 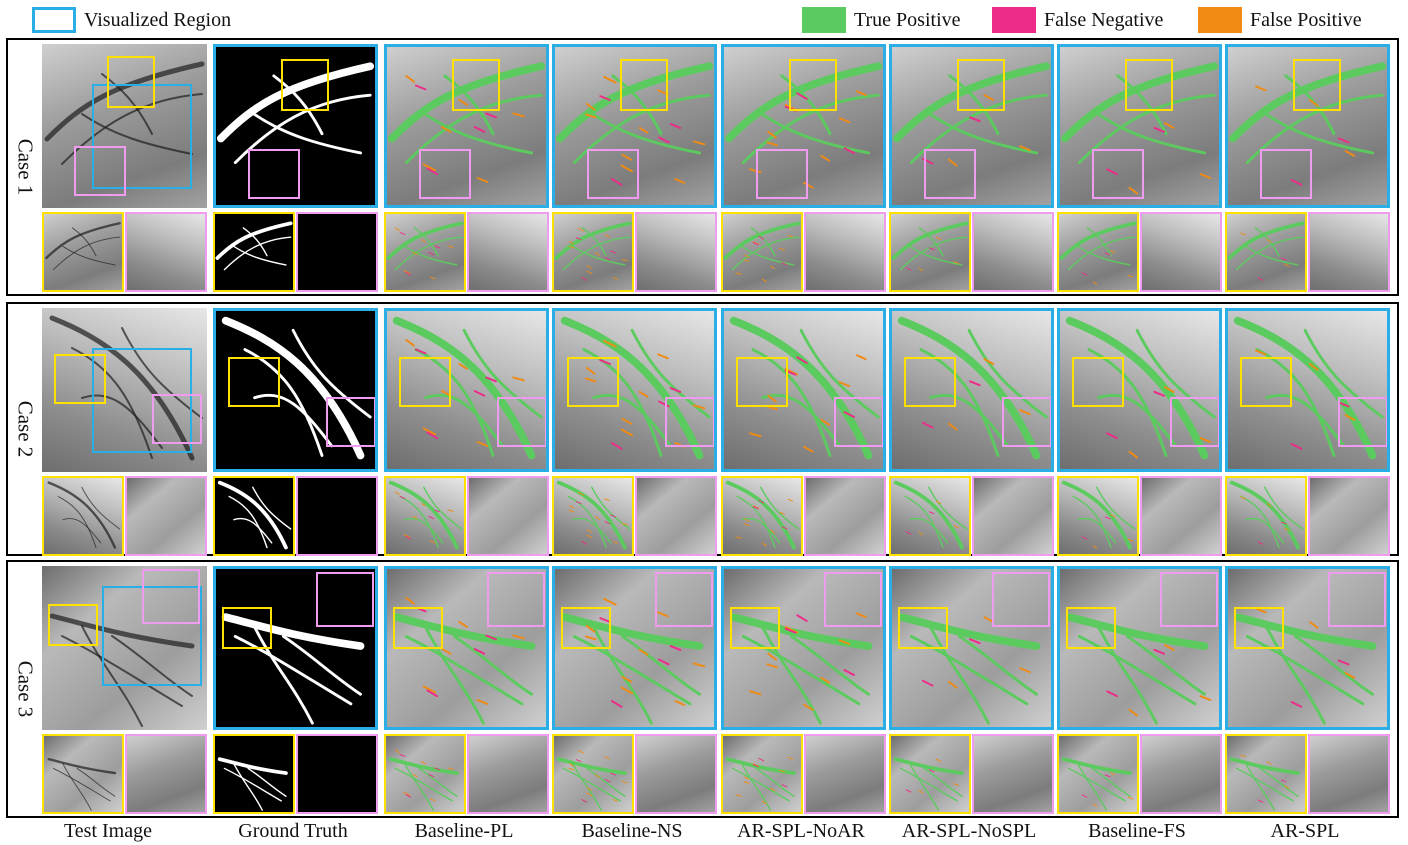 I want to click on legend-label-false-positive: False Positive, so click(x=1306, y=19).